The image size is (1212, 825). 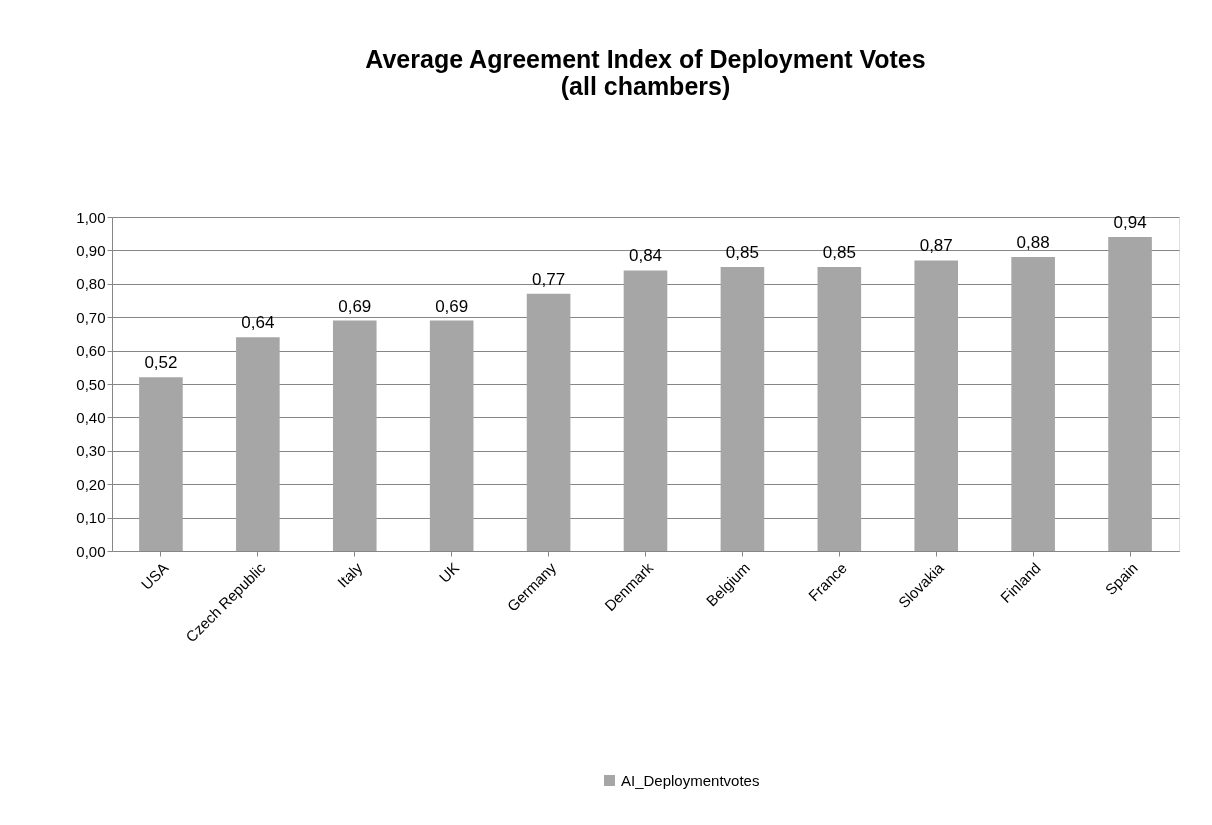 I want to click on chart-title: Average Agreement Index of Deployment Votes (all chambers), so click(x=645, y=72).